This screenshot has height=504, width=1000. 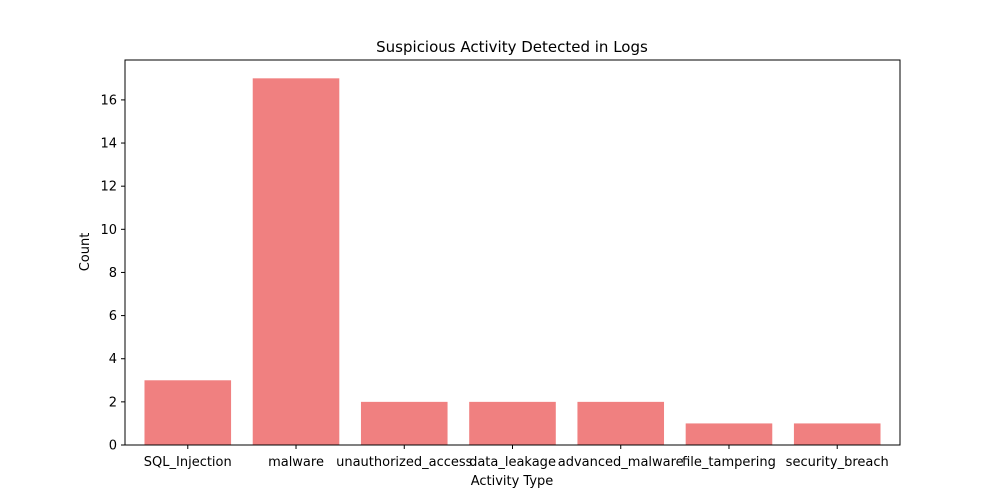 What do you see at coordinates (85, 252) in the screenshot?
I see `y-axis-label: Count` at bounding box center [85, 252].